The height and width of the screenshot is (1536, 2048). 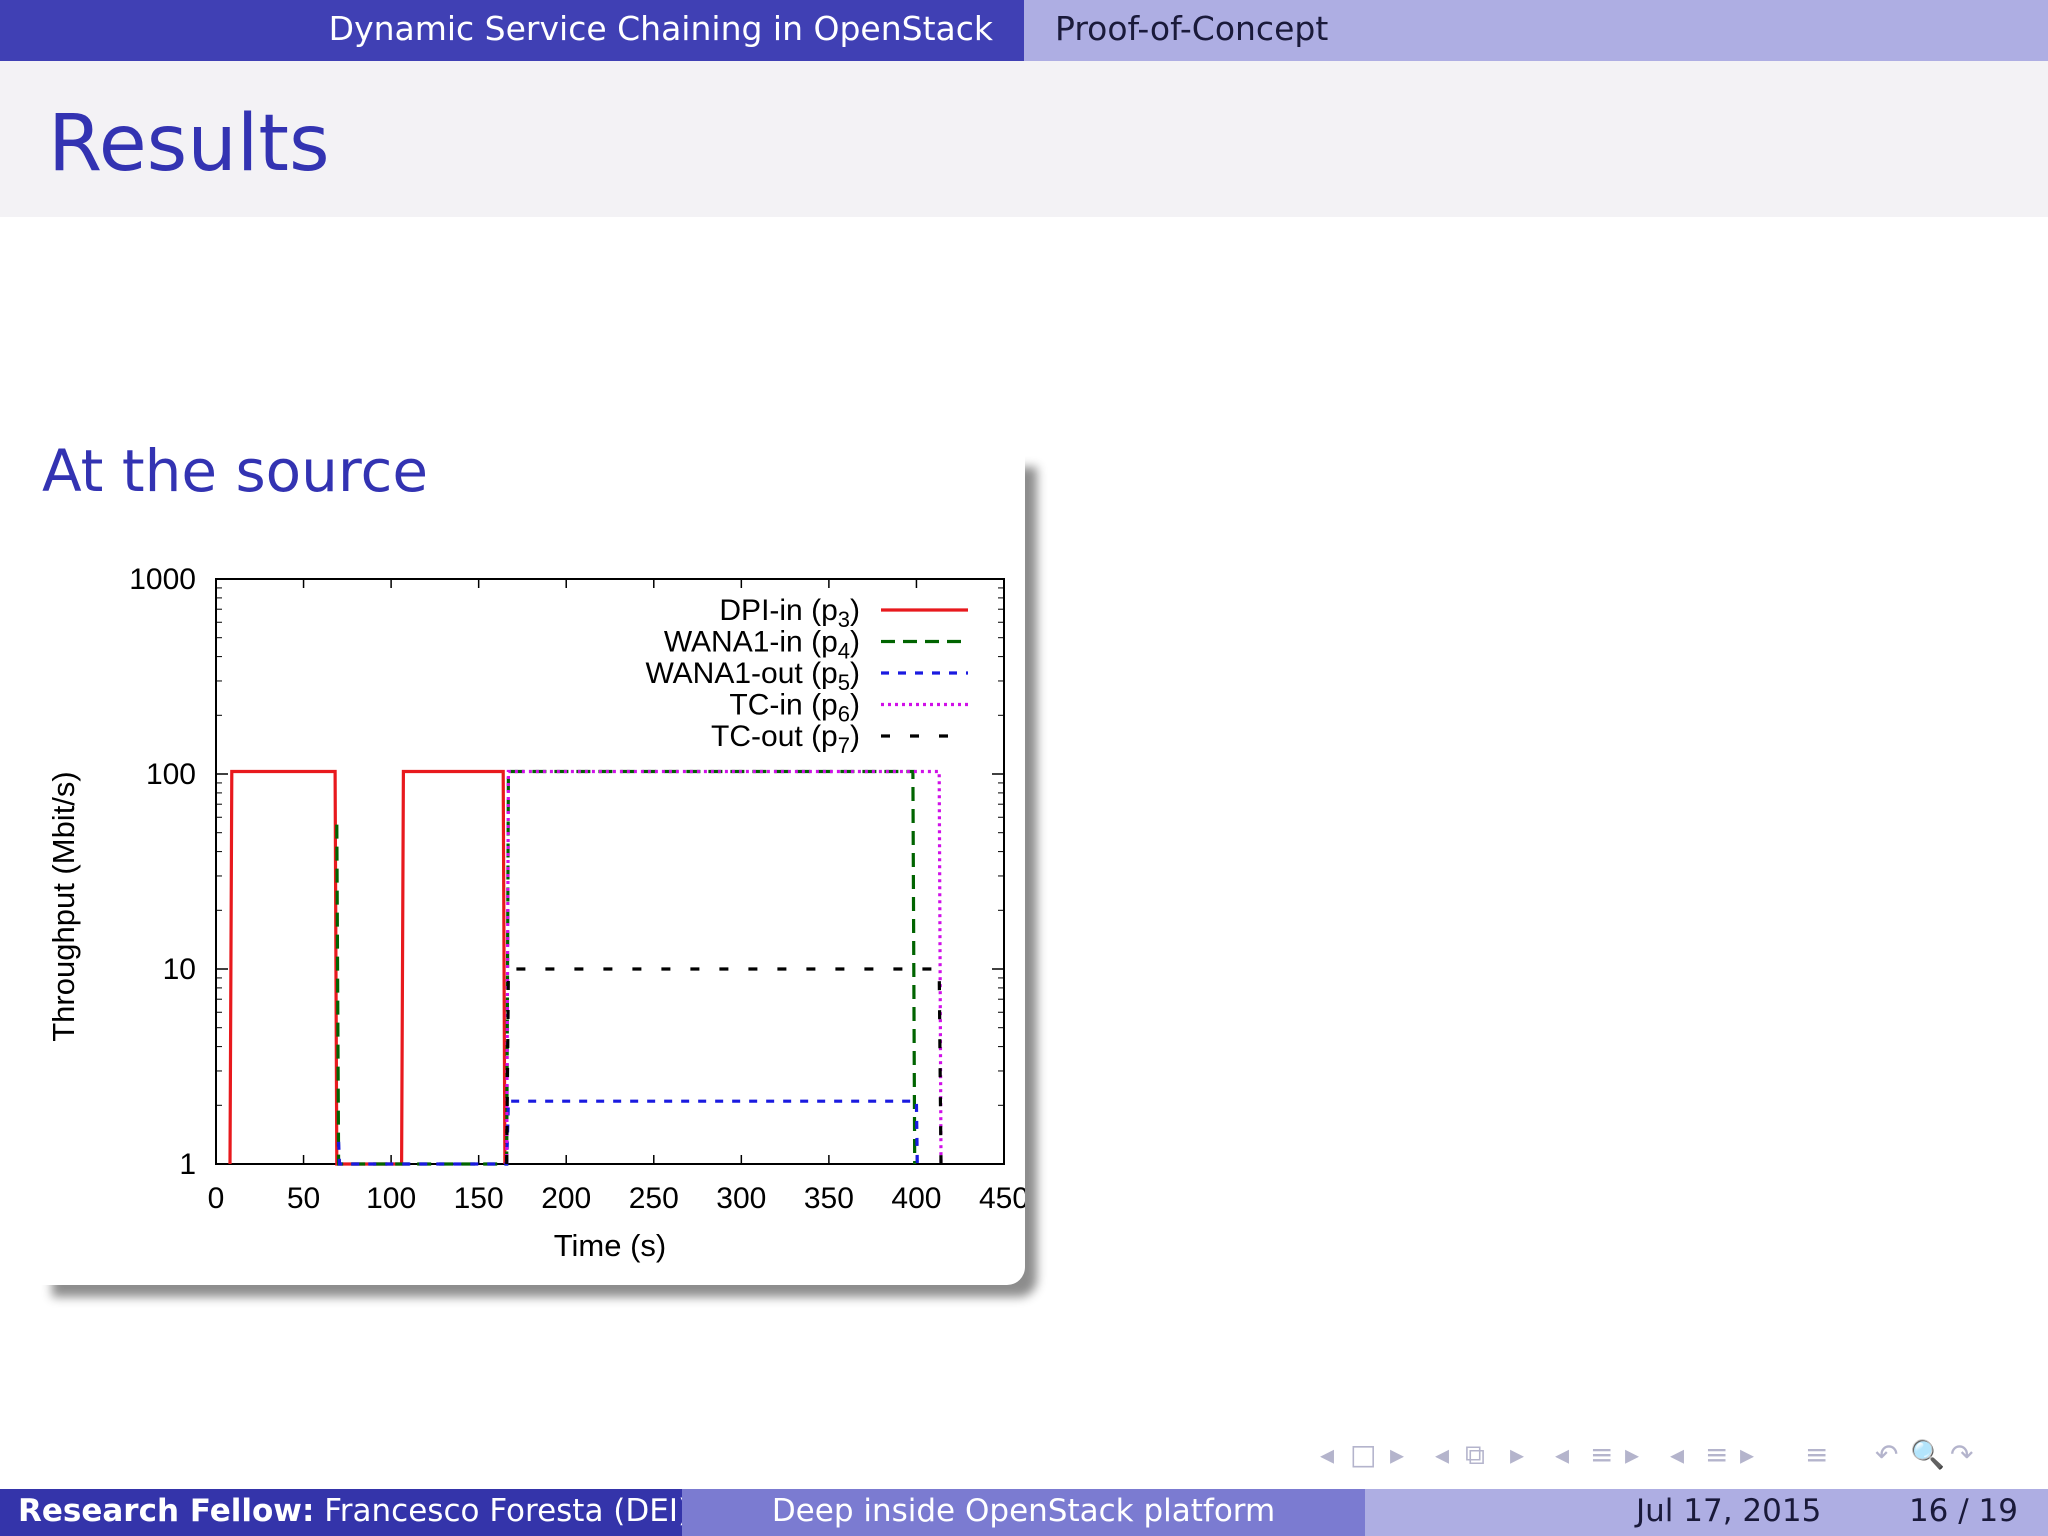 I want to click on x-tick-label: 350, so click(x=829, y=1198).